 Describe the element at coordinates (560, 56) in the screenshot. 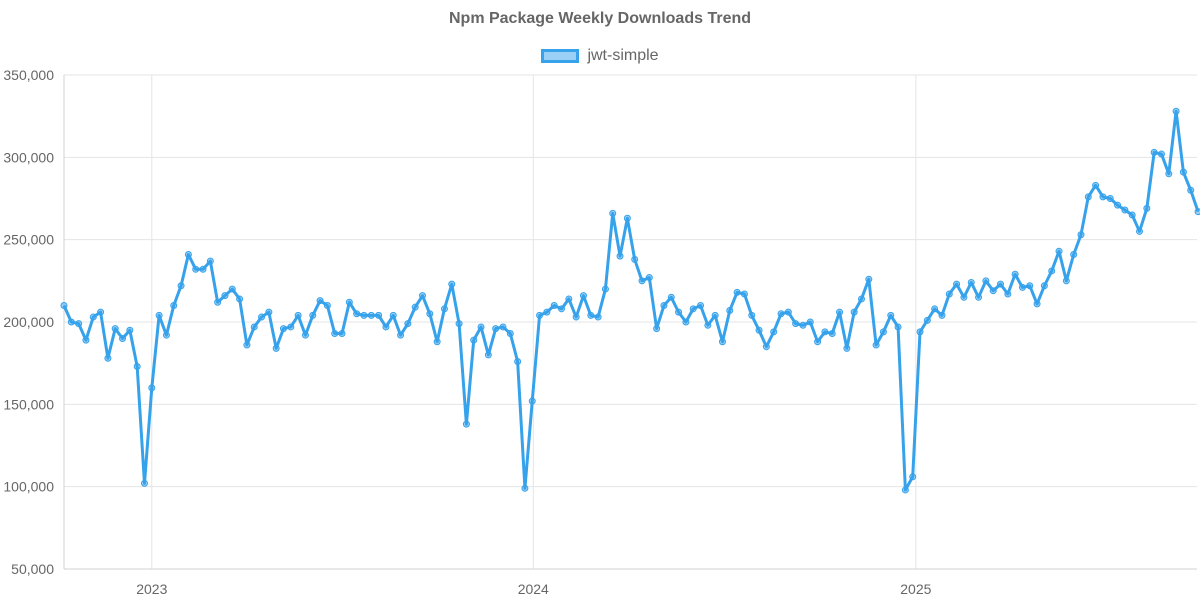

I see `legend-swatch-jwt-simple` at that location.